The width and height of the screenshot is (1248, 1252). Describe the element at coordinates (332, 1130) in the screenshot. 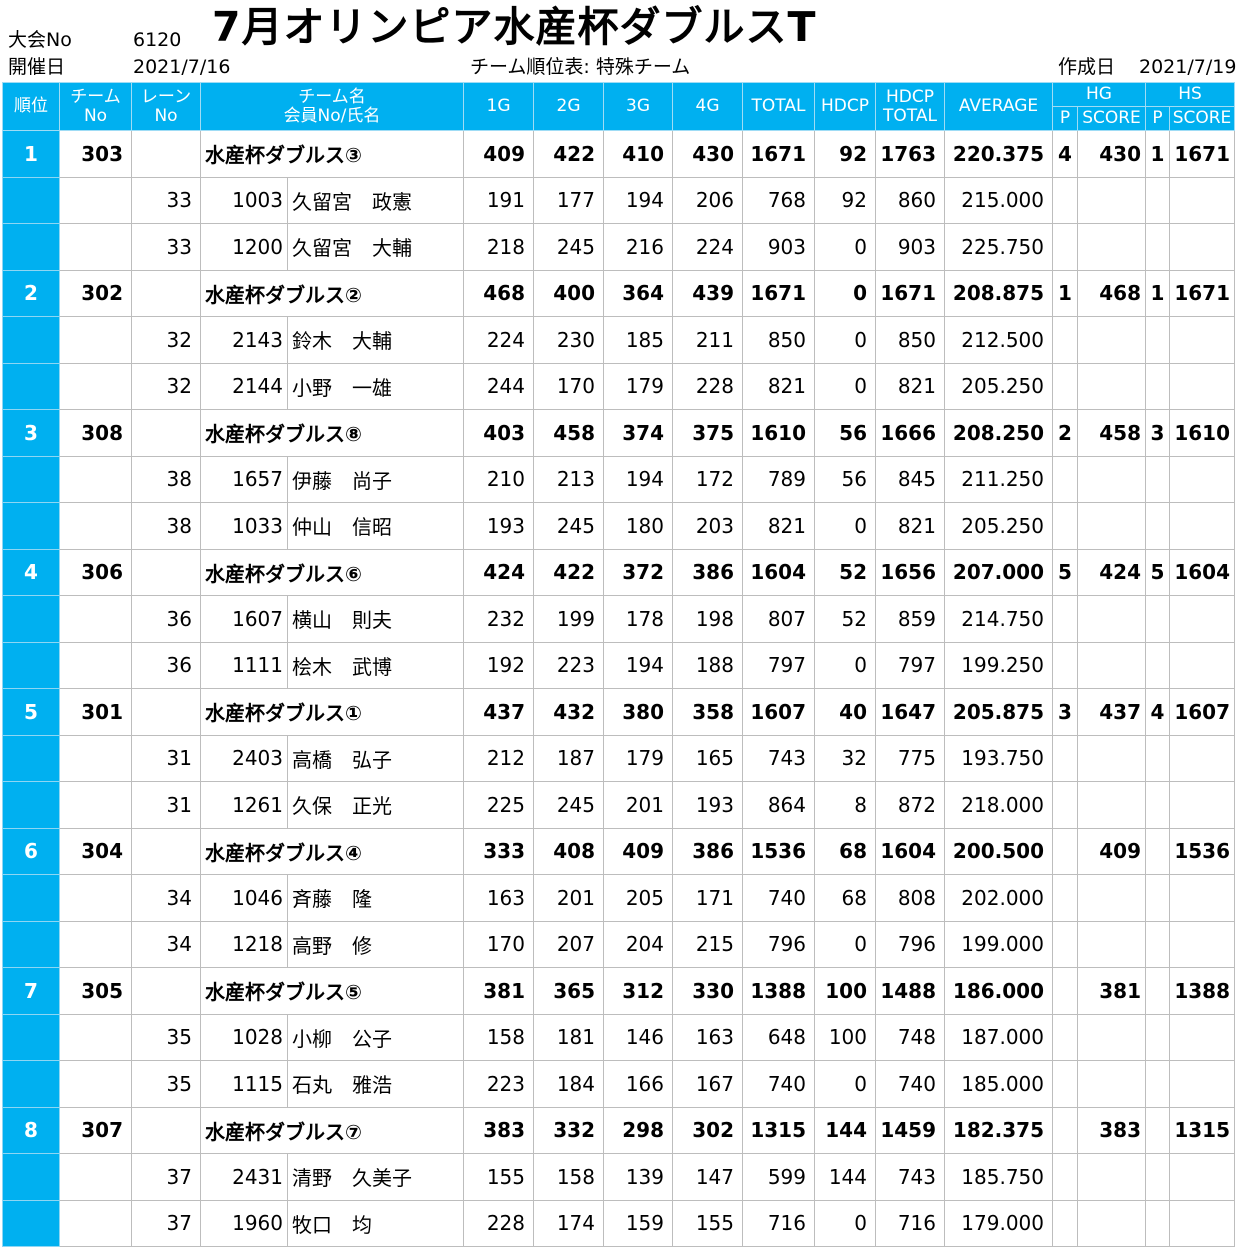

I see `team-name-cell: 水産杯ダブルス⑦` at that location.